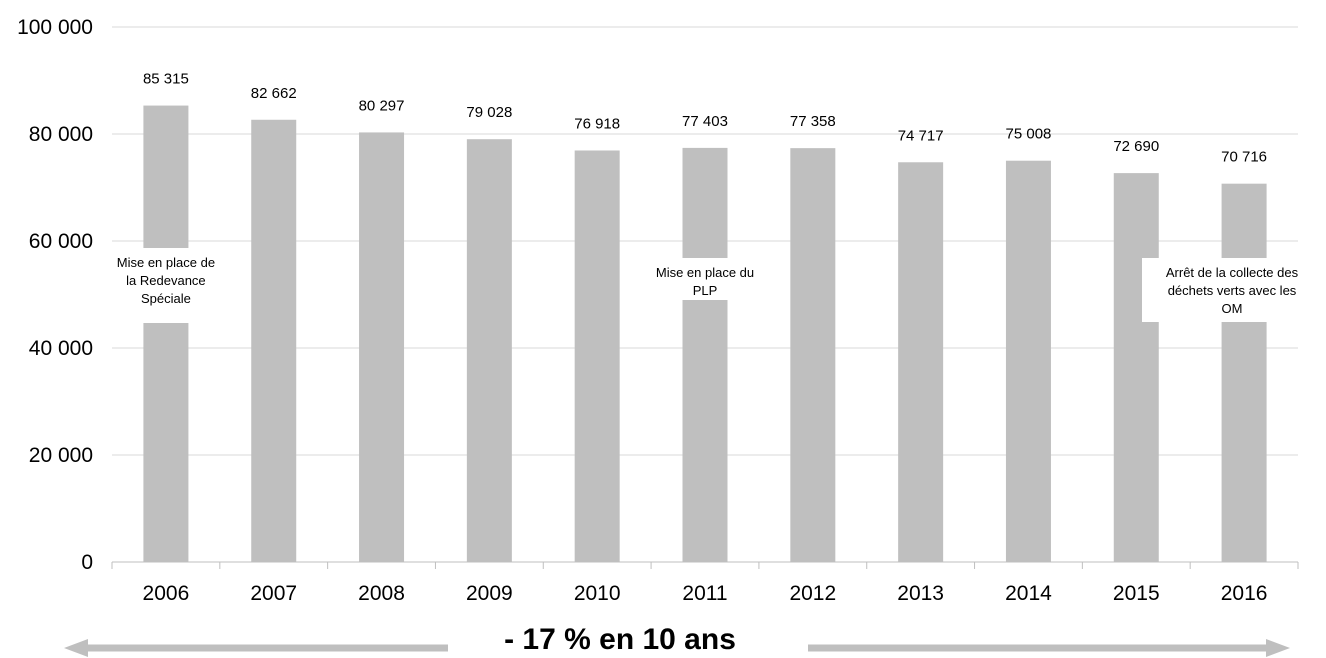 Image resolution: width=1326 pixels, height=658 pixels. Describe the element at coordinates (166, 79) in the screenshot. I see `data-label: 85 315` at that location.